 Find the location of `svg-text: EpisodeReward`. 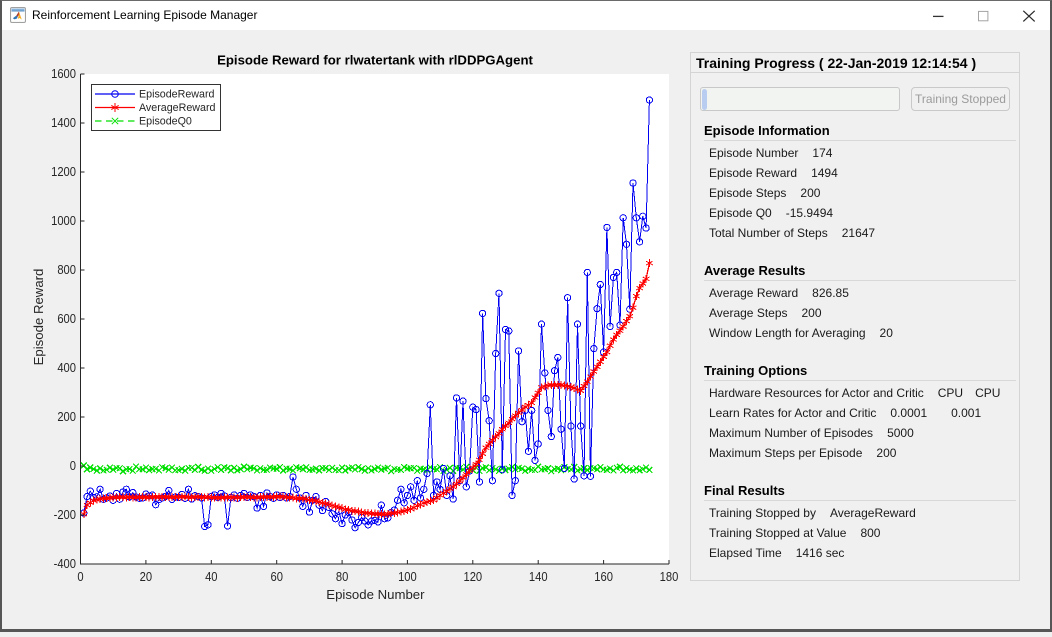

svg-text: EpisodeReward is located at coordinates (177, 95).